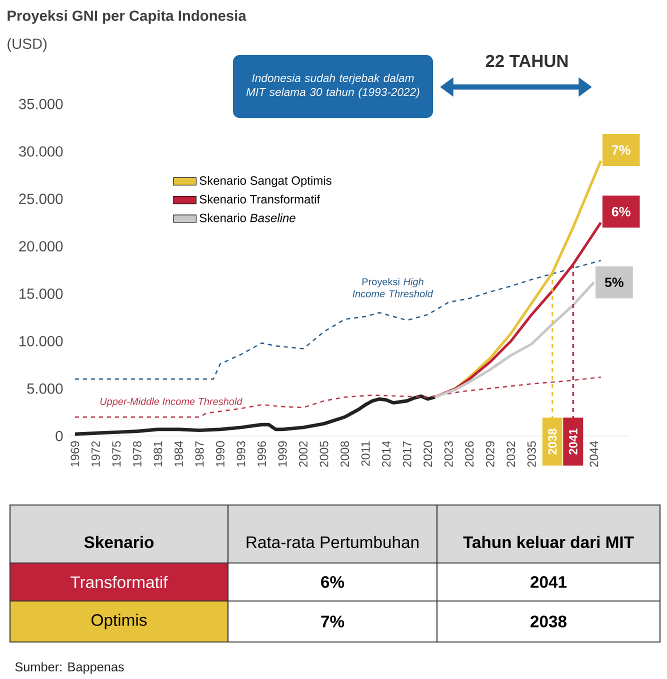 This screenshot has height=679, width=667. I want to click on x-tick-label: 2011, so click(365, 453).